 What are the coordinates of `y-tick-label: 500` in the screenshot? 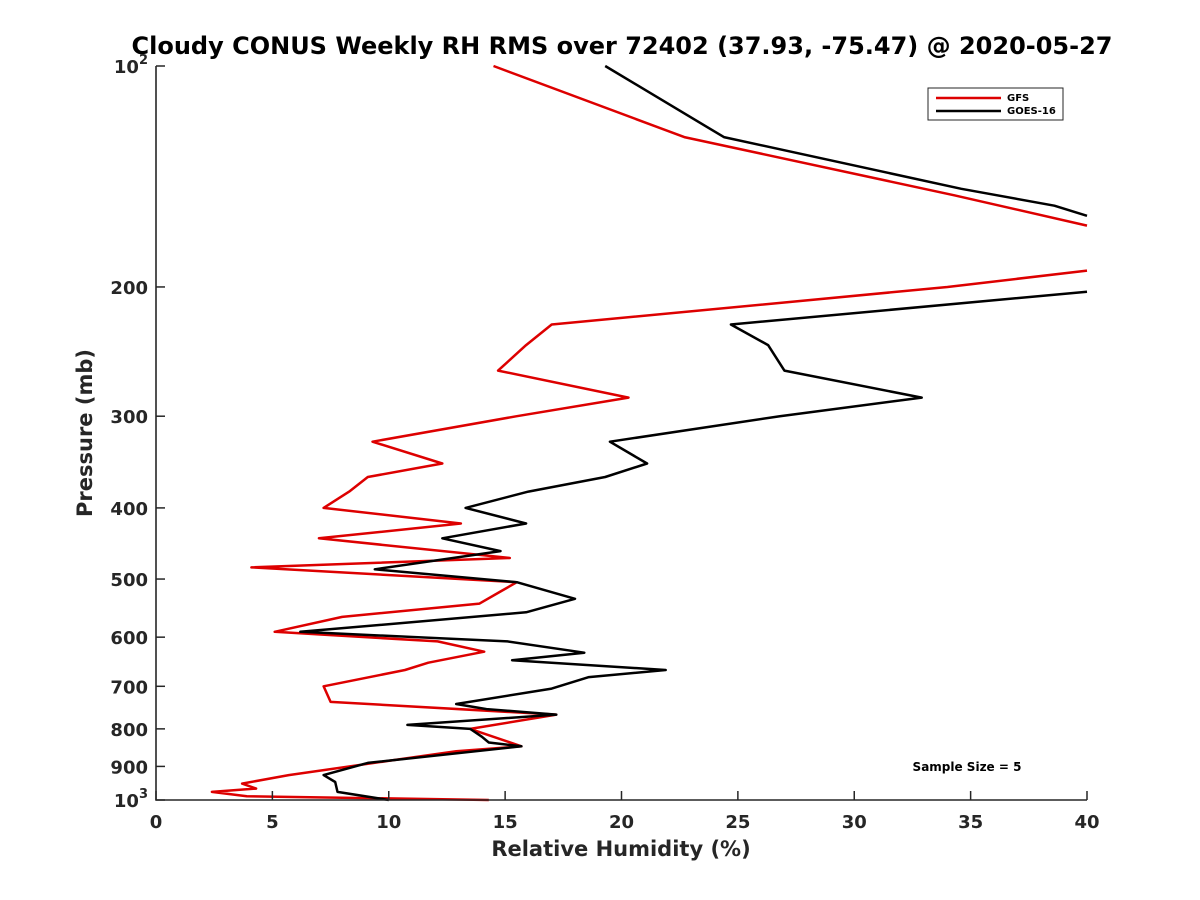 It's located at (129, 580).